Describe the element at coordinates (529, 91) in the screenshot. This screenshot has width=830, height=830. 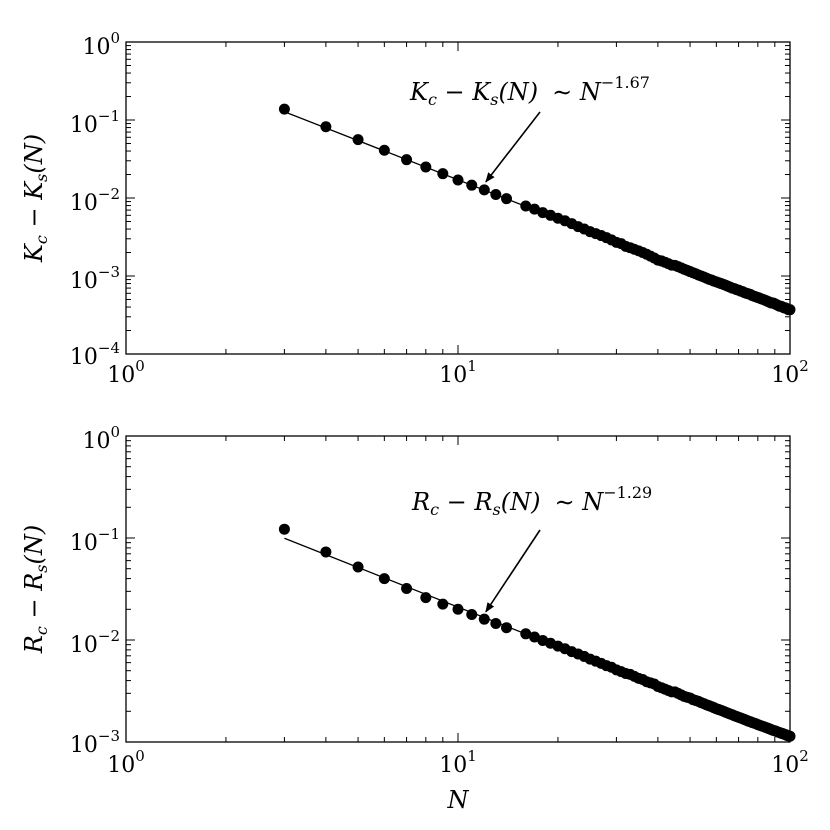
I see `fit-annotation: Kc − Ks(N) ∼ N−1.67` at that location.